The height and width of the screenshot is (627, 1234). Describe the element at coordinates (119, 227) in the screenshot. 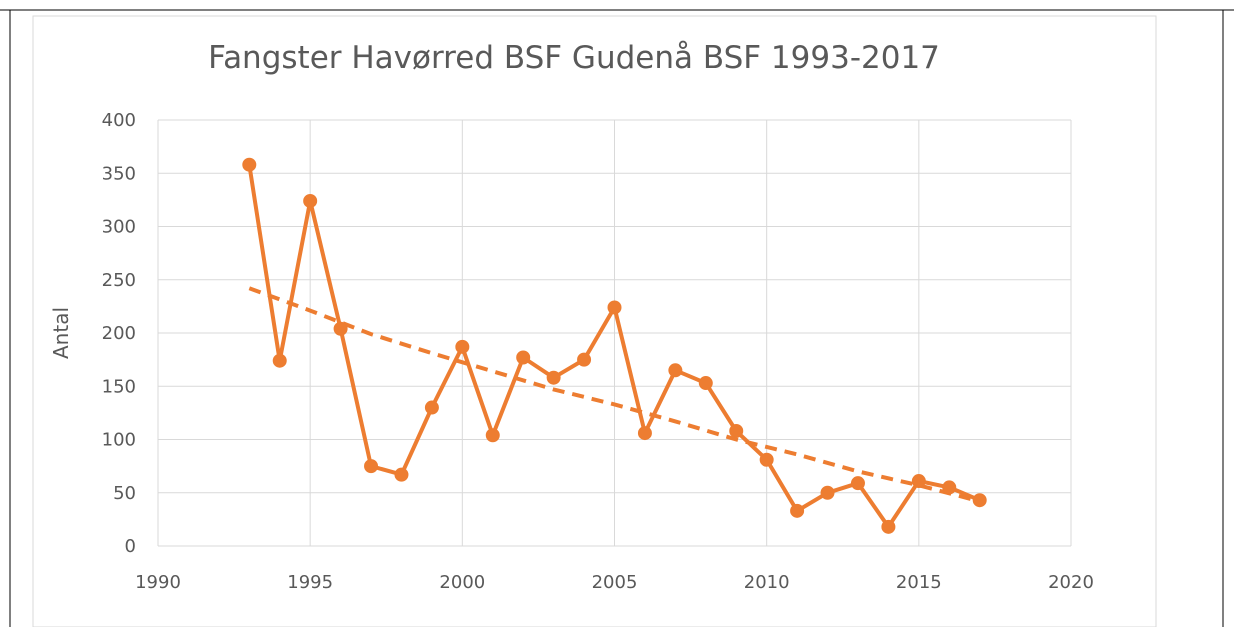

I see `y-tick-label: 300` at that location.